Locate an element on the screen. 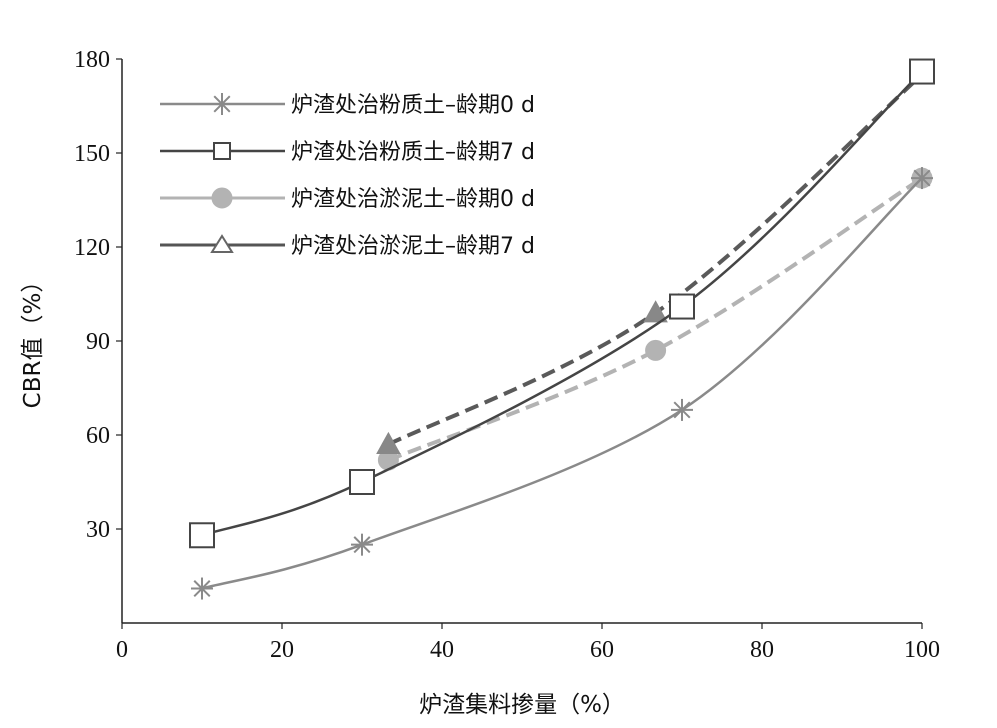 Image resolution: width=997 pixels, height=728 pixels. y-tick-label: 90 is located at coordinates (98, 342).